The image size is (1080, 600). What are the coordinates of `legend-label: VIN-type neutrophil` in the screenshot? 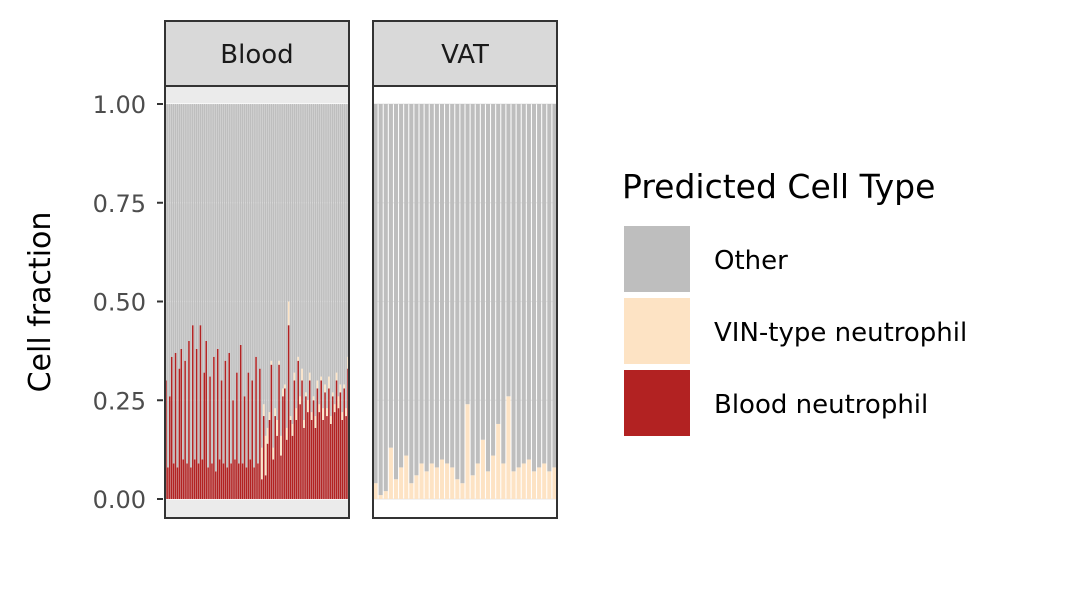 It's located at (840, 333).